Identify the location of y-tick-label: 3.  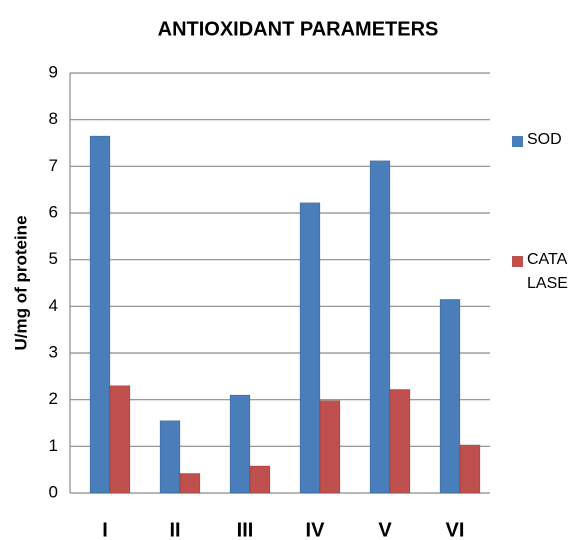
(53, 351).